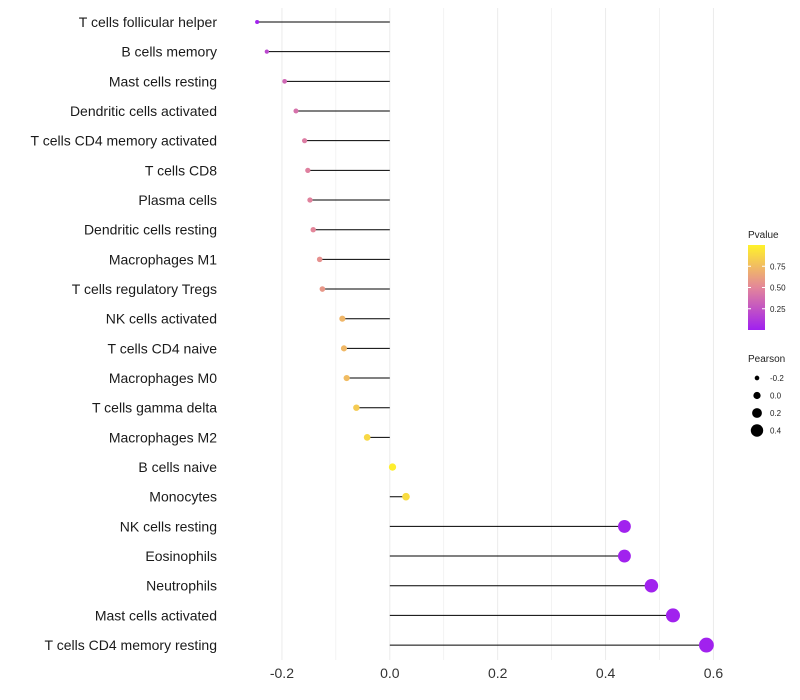 This screenshot has height=700, width=800. Describe the element at coordinates (776, 431) in the screenshot. I see `legend-size-label: 0.4` at that location.